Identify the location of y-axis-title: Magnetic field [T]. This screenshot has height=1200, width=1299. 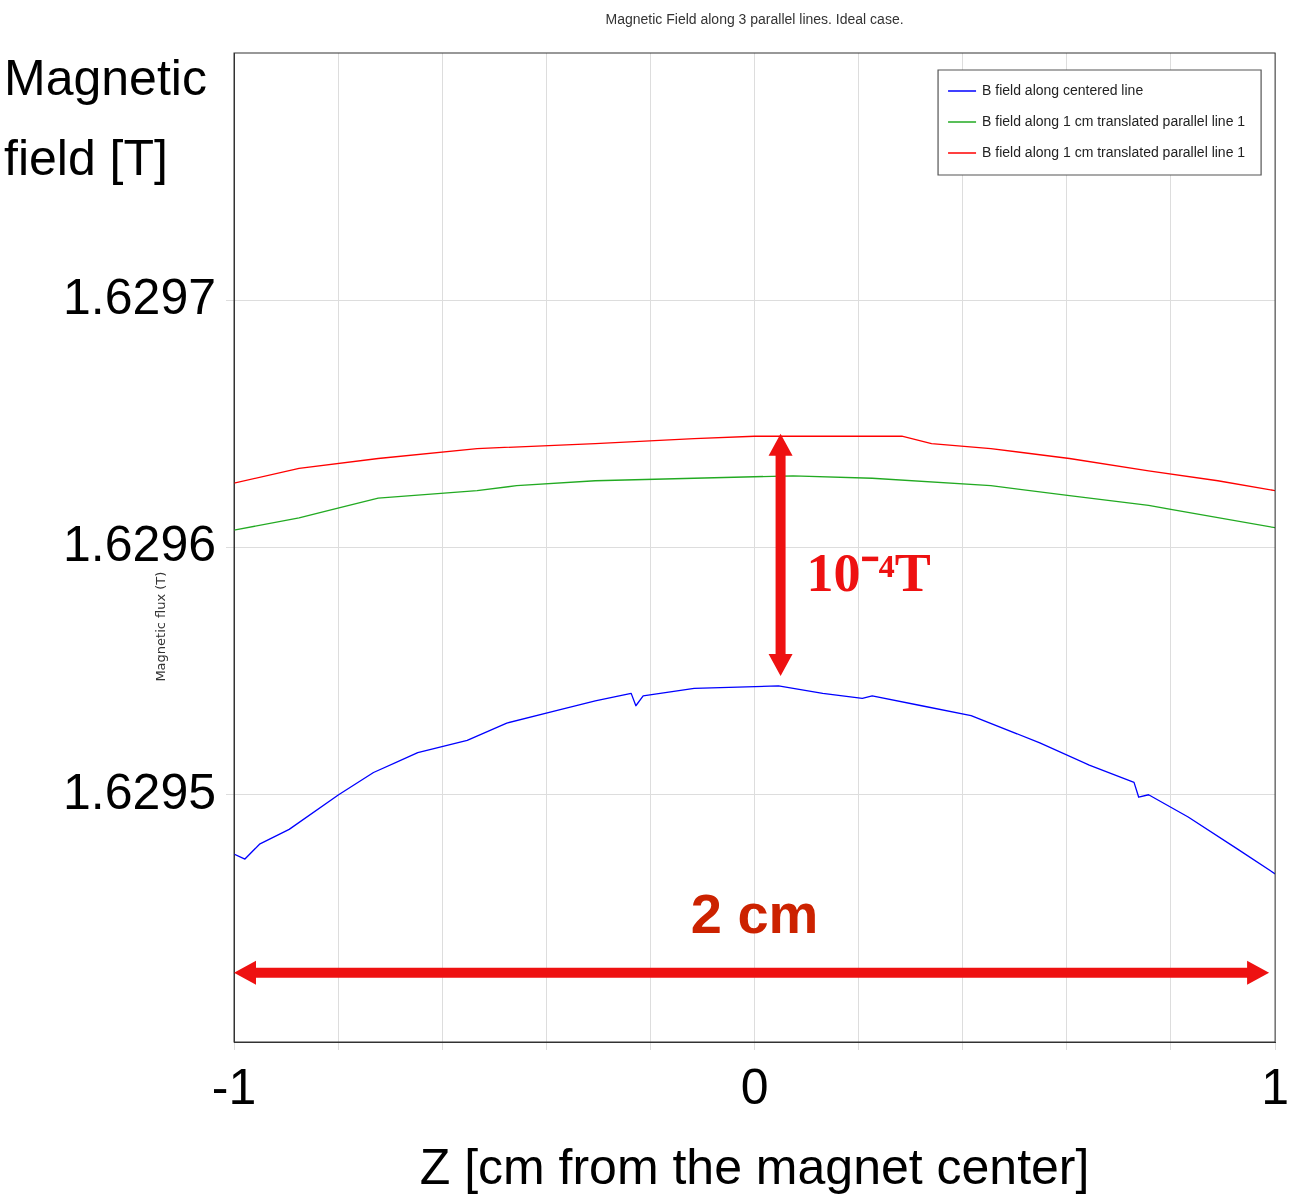
(105, 118).